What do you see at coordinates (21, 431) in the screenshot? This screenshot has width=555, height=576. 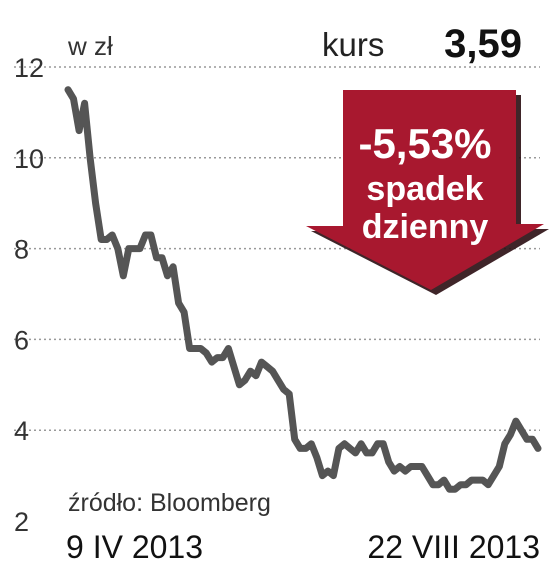 I see `y-tick-label: 4` at bounding box center [21, 431].